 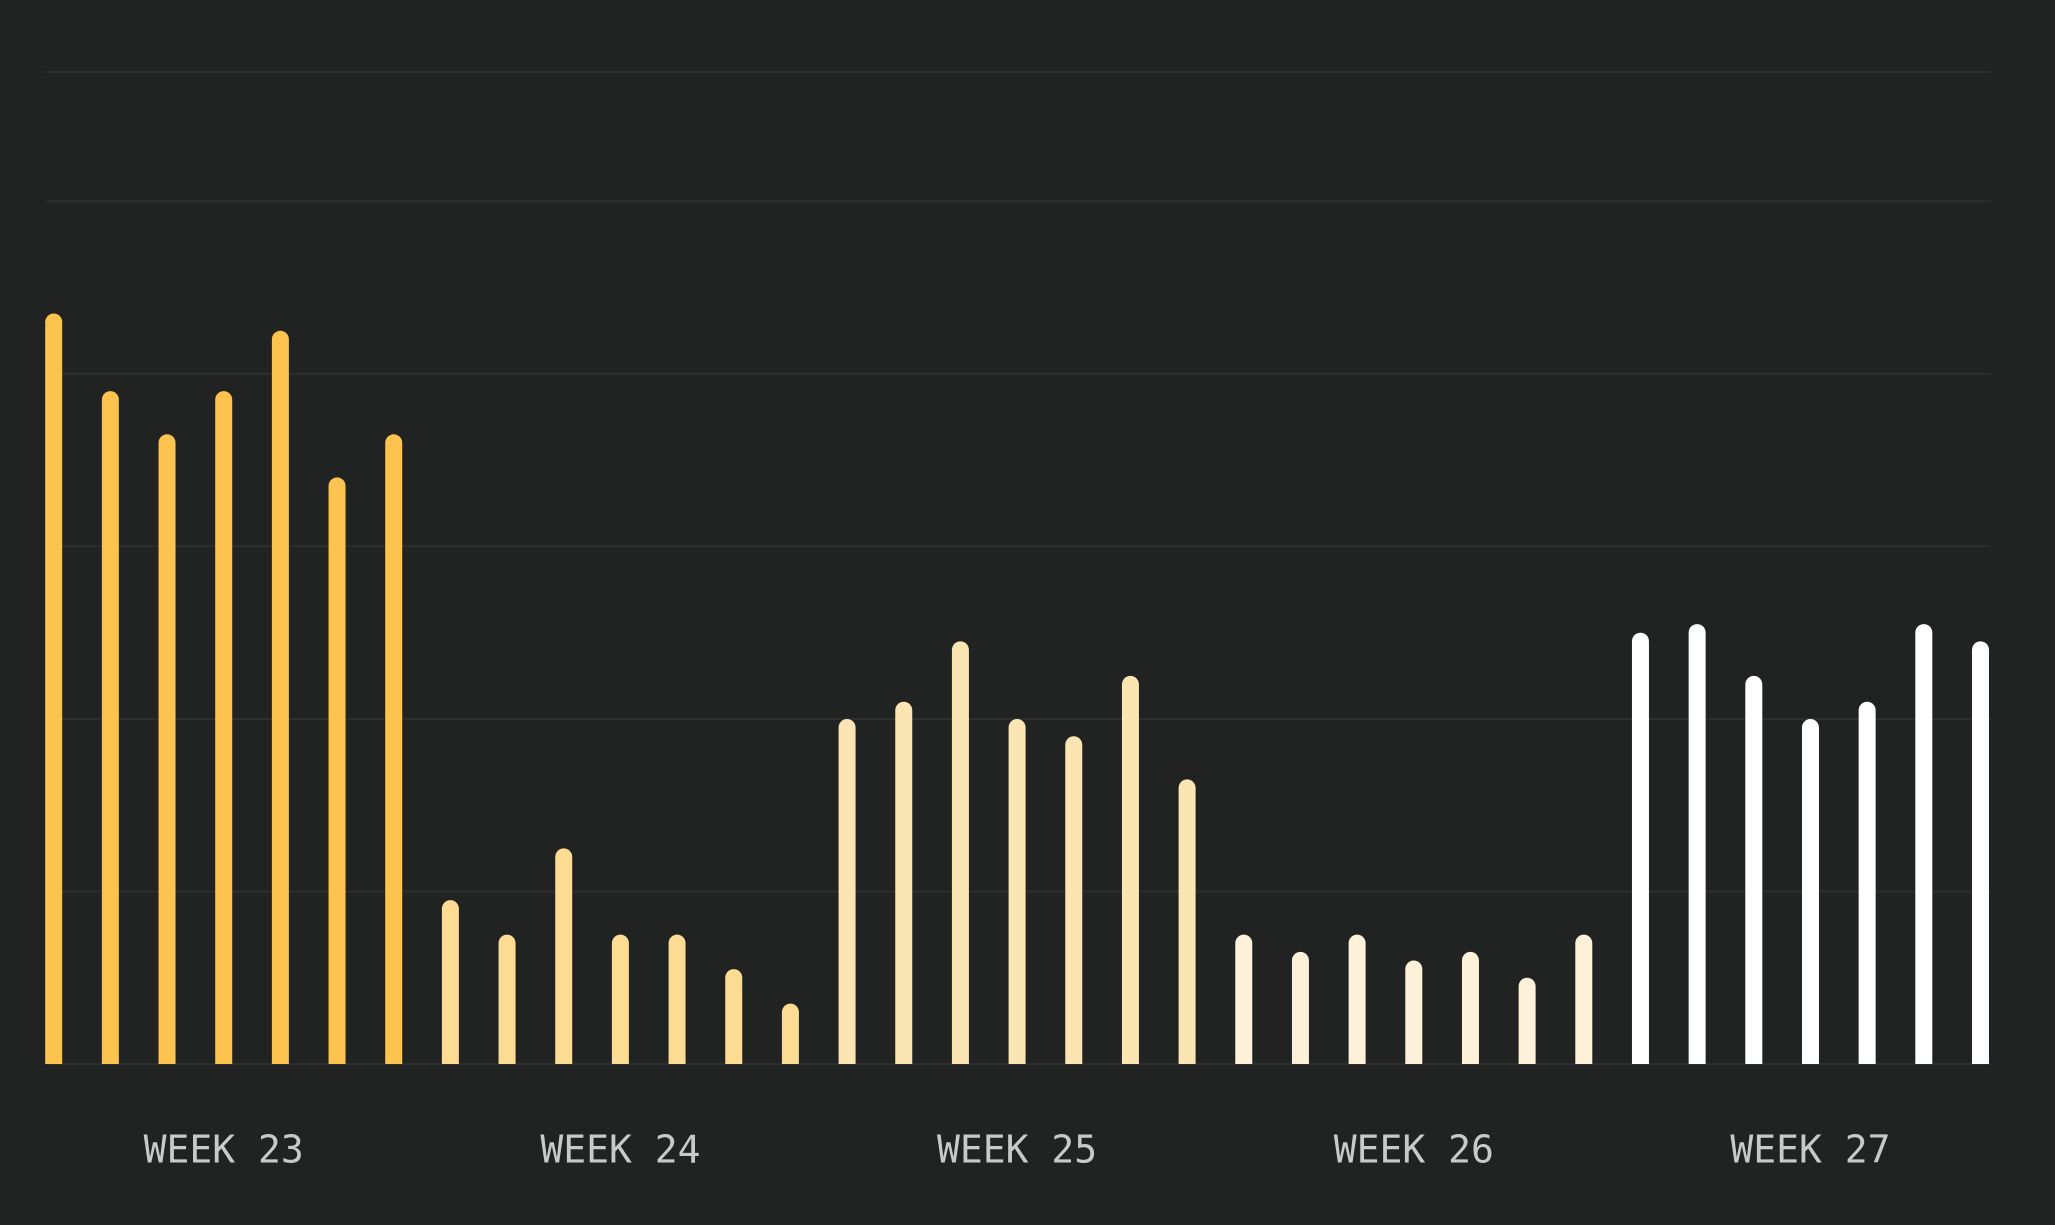 I want to click on x-tick-label: WEEK 25, so click(x=1017, y=1150).